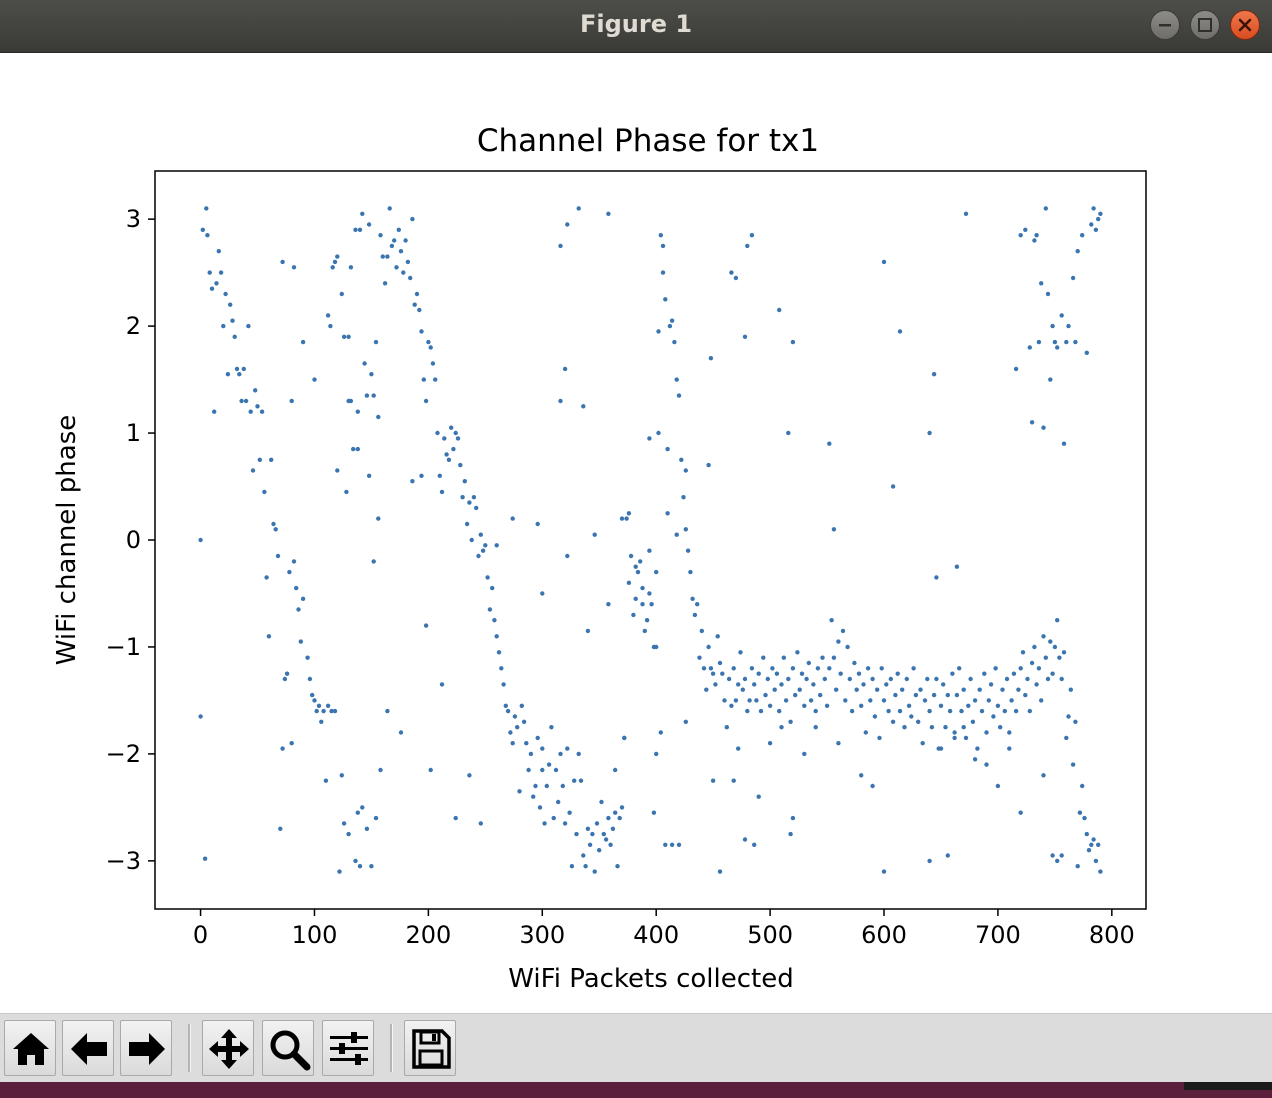  I want to click on sliders-icon, so click(349, 1048).